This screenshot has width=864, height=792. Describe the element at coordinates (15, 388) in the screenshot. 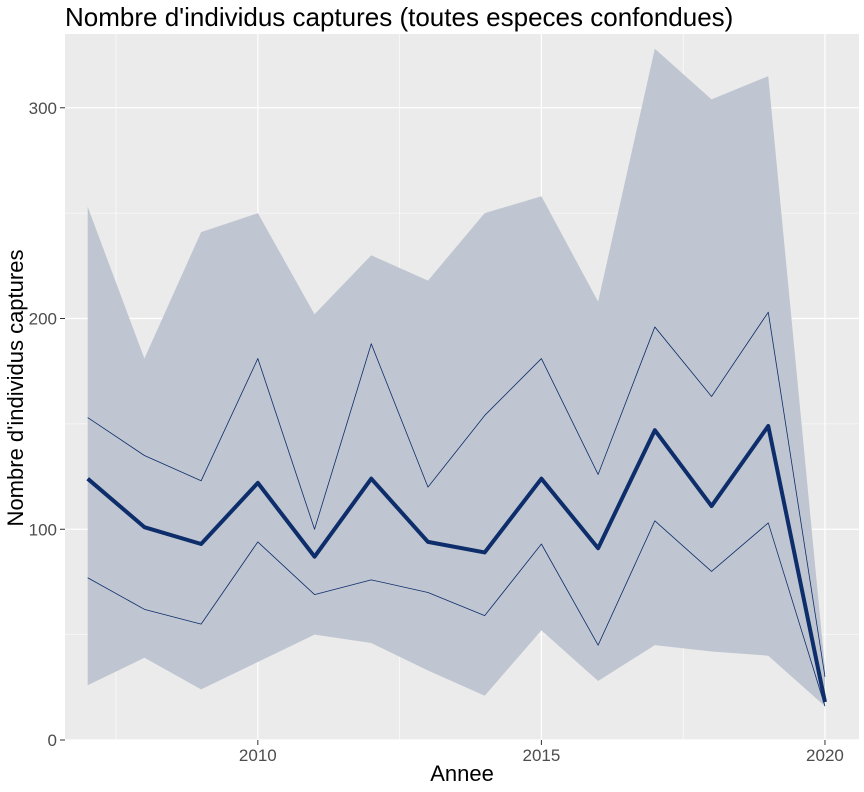

I see `y-axis-title: Nombre d'individus captures` at that location.